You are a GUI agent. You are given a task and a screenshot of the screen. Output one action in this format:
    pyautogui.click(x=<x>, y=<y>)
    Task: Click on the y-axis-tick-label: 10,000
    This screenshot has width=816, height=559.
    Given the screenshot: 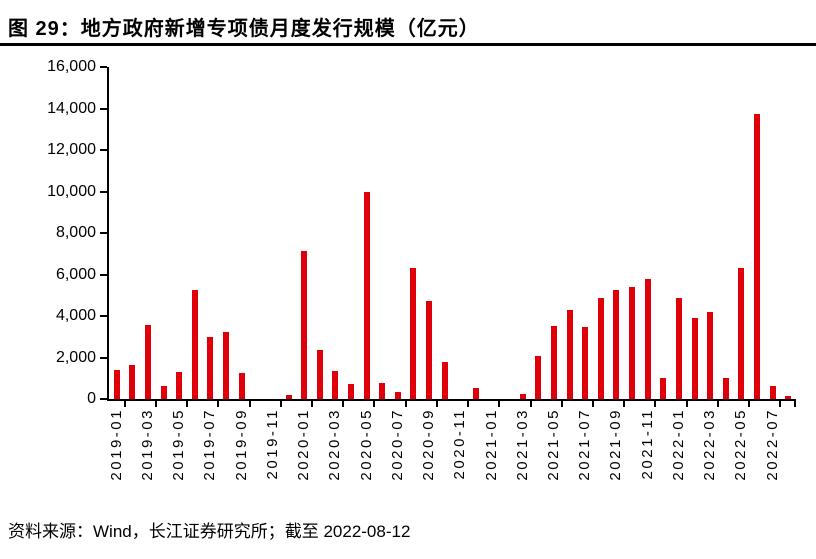 What is the action you would take?
    pyautogui.click(x=71, y=191)
    